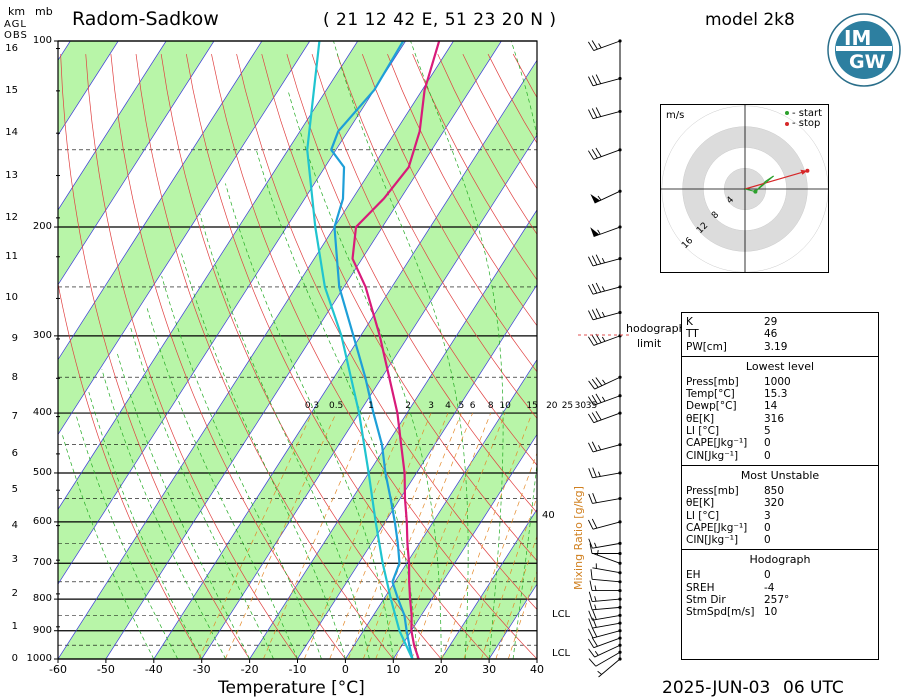 Image resolution: width=910 pixels, height=700 pixels. What do you see at coordinates (706, 600) in the screenshot?
I see `param-key: Stm Dir` at bounding box center [706, 600].